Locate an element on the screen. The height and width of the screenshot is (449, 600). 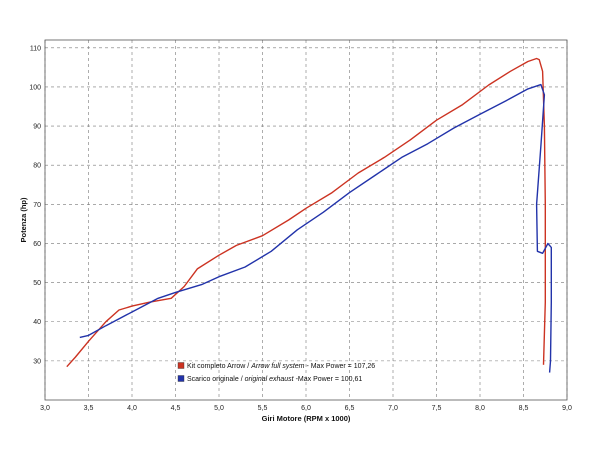
legend-swatch-original is located at coordinates (181, 378).